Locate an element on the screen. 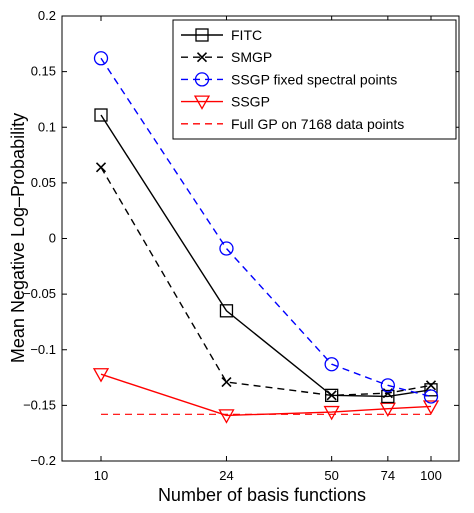  legend-entry: FITC is located at coordinates (221, 35).